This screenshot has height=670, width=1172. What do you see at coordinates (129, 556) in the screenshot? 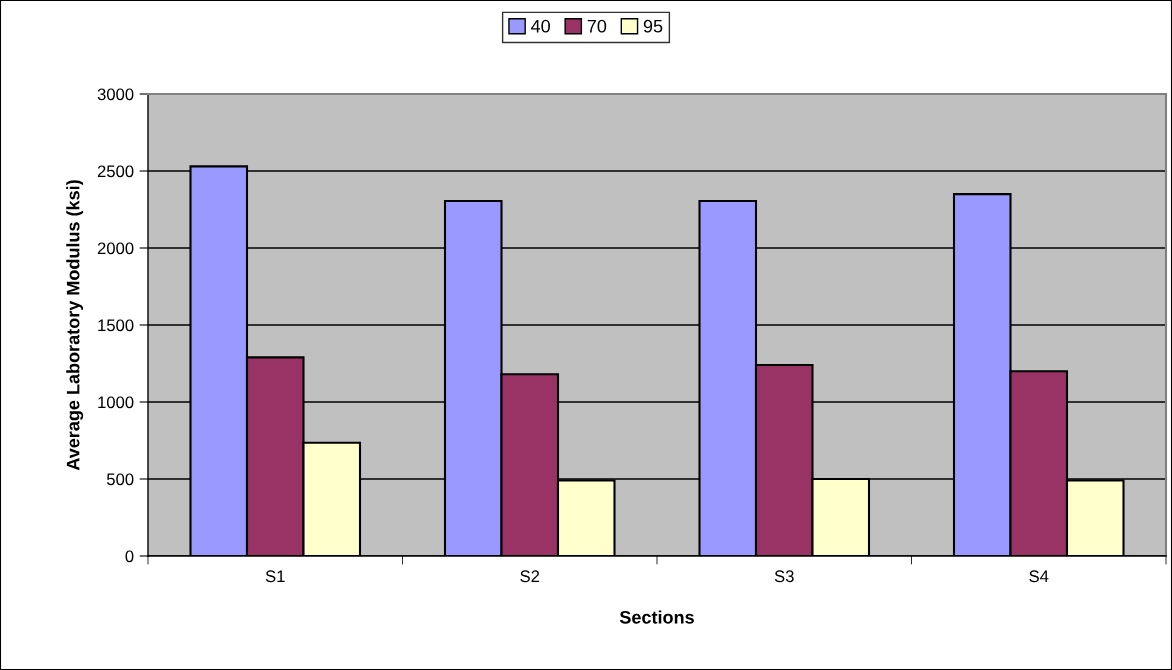
I see `y-tick-label: 0` at bounding box center [129, 556].